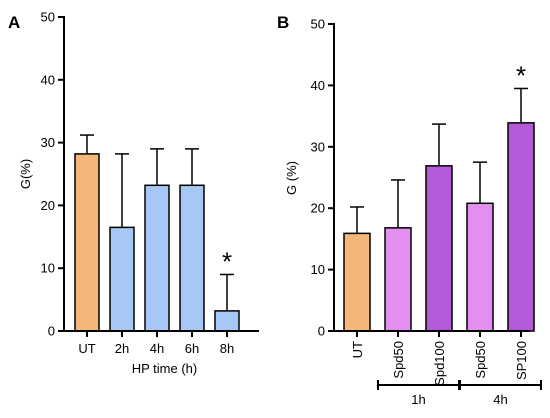  Describe the element at coordinates (48, 79) in the screenshot. I see `panel-a-y-tick-label: 40` at that location.